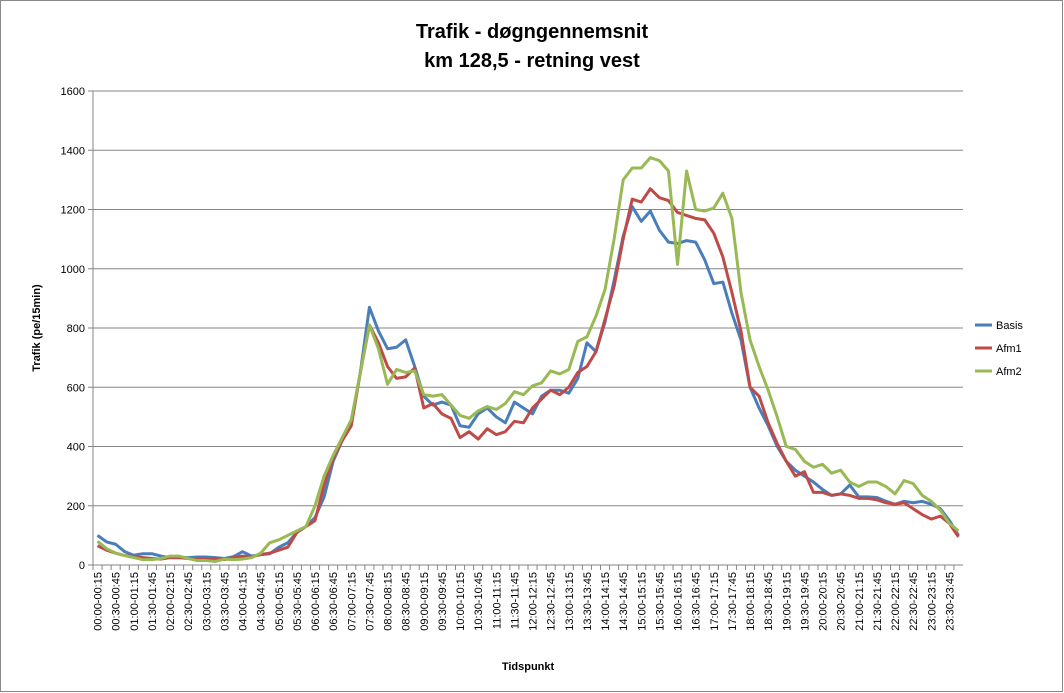  Describe the element at coordinates (932, 601) in the screenshot. I see `x-tick-label: 23:00-23:15` at that location.